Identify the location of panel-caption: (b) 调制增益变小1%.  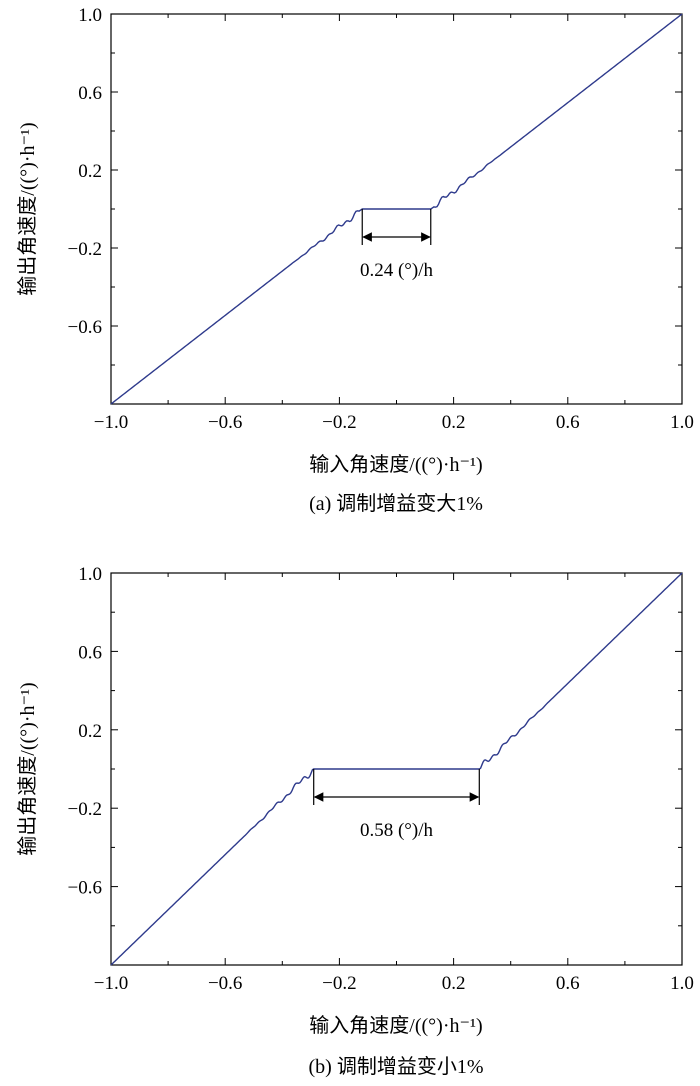
(396, 1066).